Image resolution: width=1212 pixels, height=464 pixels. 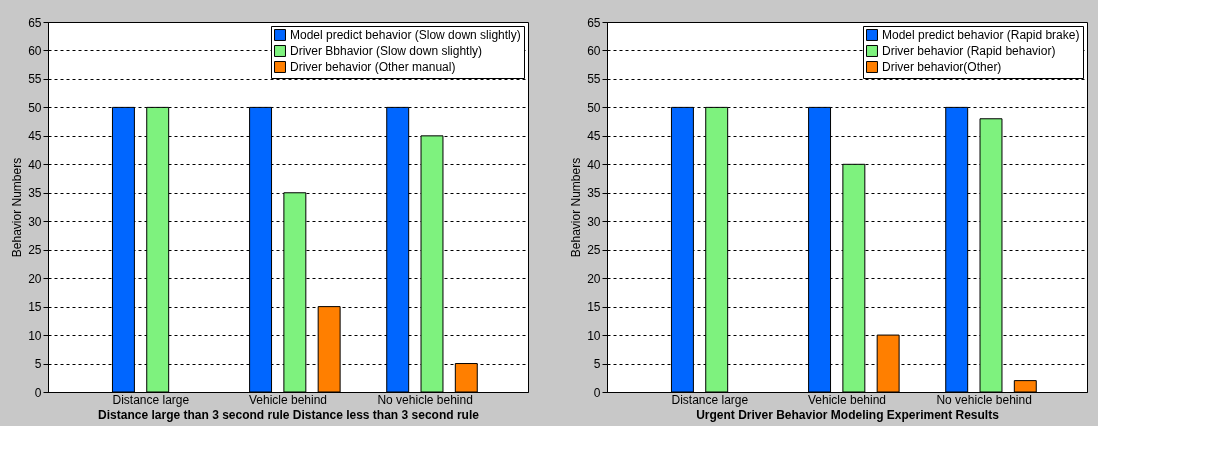 I want to click on legend-label: Driver Bbhavior (Slow down slightly), so click(x=386, y=51).